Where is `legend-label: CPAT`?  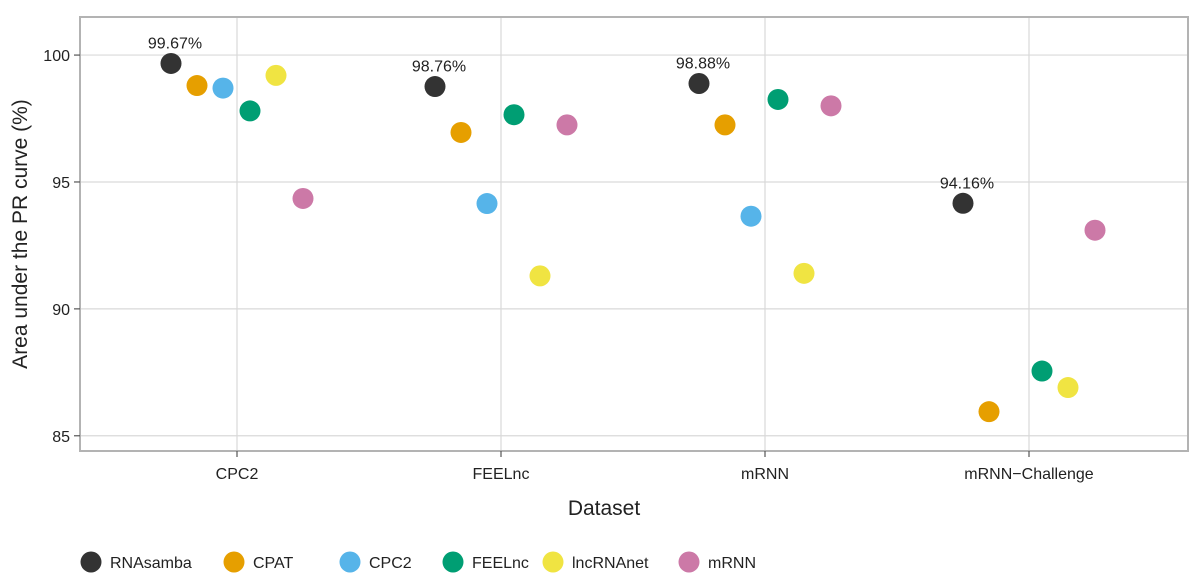 legend-label: CPAT is located at coordinates (273, 563).